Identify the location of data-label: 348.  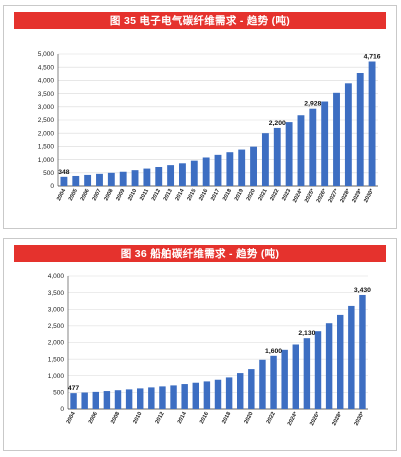
(64, 172).